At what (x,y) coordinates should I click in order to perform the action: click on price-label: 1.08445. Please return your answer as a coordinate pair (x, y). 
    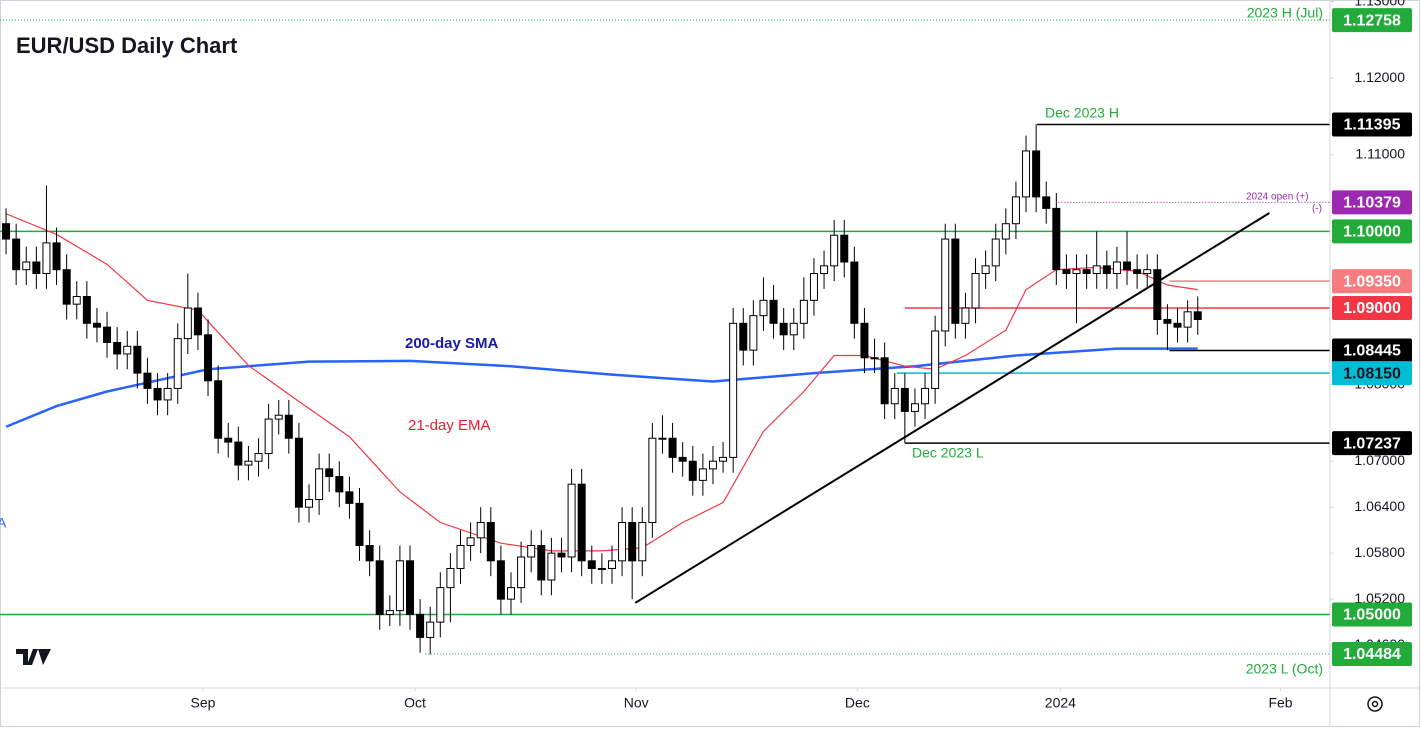
    Looking at the image, I should click on (1372, 351).